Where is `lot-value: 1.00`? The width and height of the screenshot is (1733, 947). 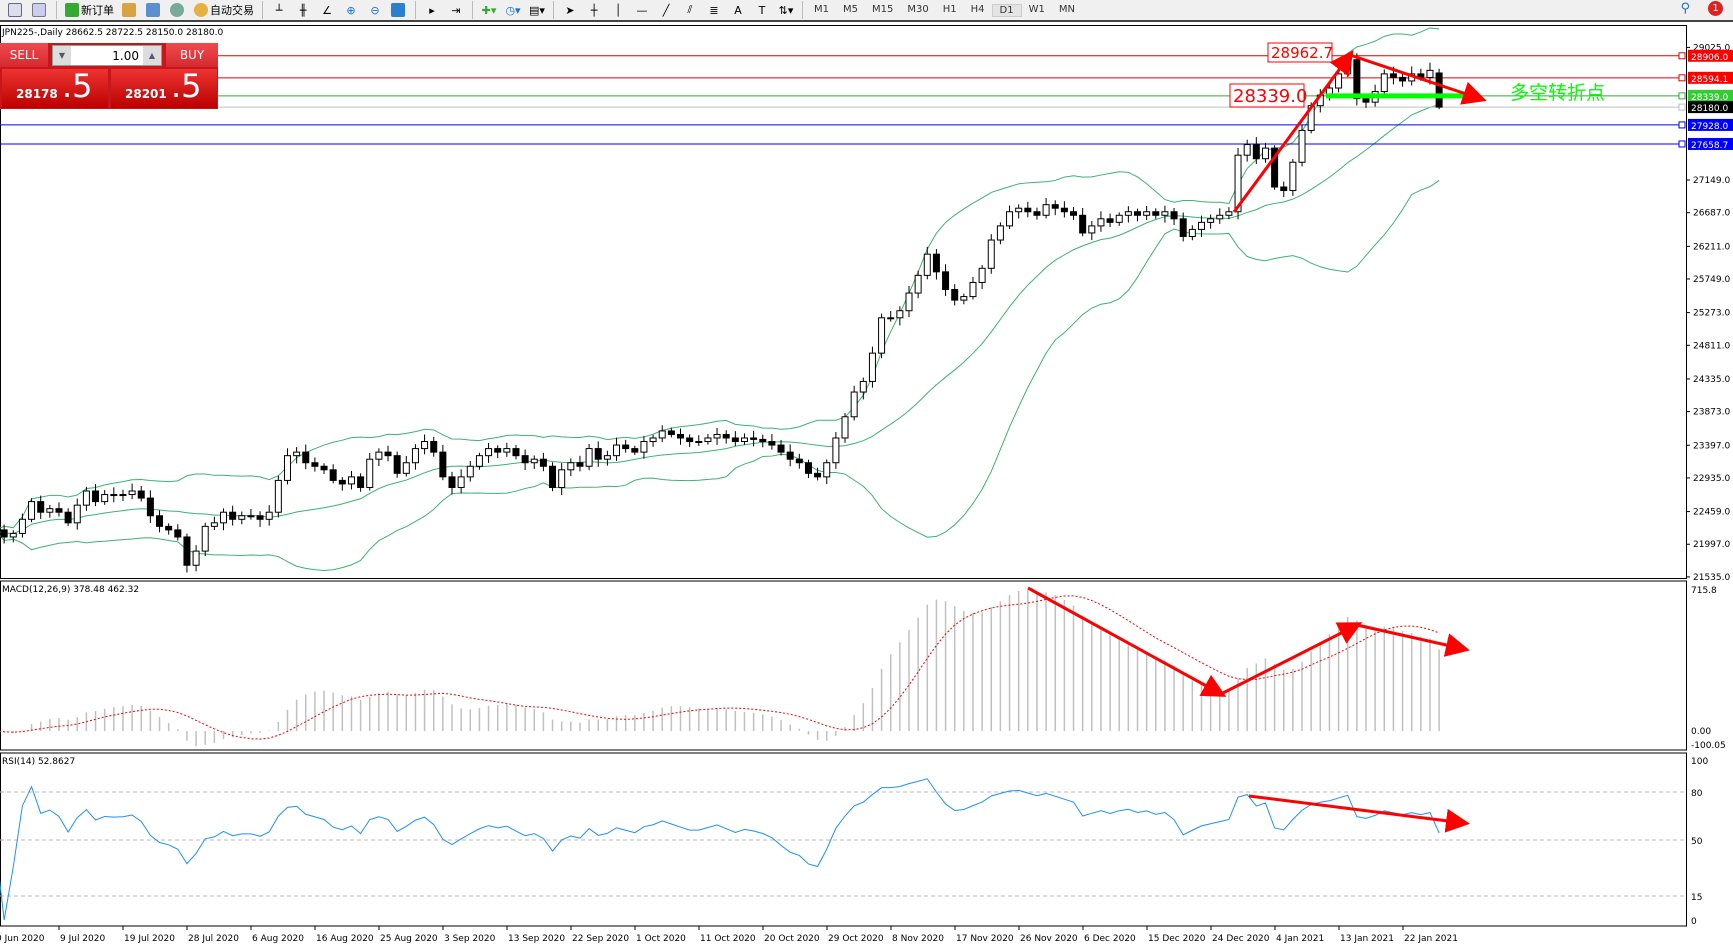 lot-value: 1.00 is located at coordinates (125, 55).